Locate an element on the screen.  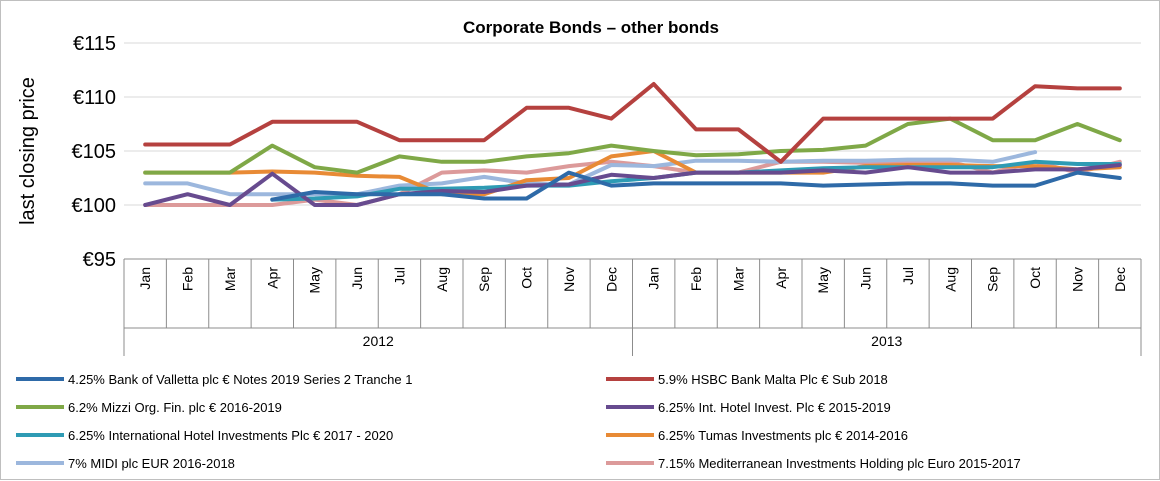
legend-label: 6.25% Int. Hotel Invest. Plc € 2015-2019 is located at coordinates (774, 407).